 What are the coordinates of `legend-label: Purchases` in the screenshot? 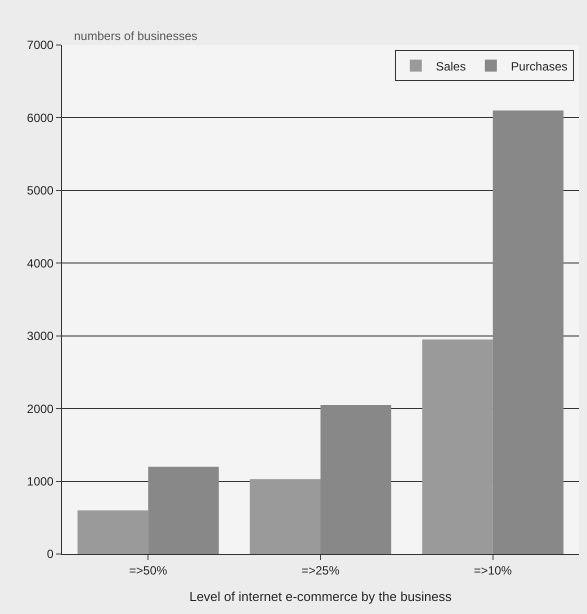 It's located at (539, 66).